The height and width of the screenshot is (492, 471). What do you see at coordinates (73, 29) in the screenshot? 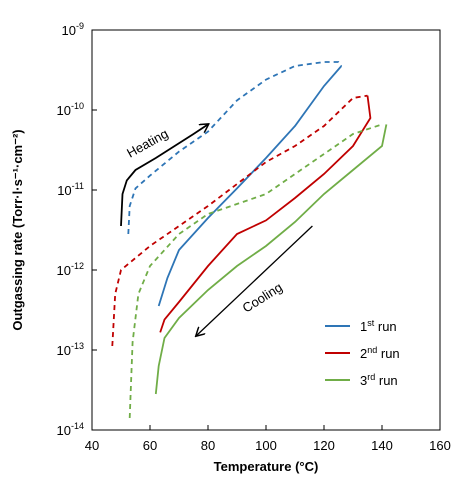
I see `y-tick-label: 10-9` at bounding box center [73, 29].